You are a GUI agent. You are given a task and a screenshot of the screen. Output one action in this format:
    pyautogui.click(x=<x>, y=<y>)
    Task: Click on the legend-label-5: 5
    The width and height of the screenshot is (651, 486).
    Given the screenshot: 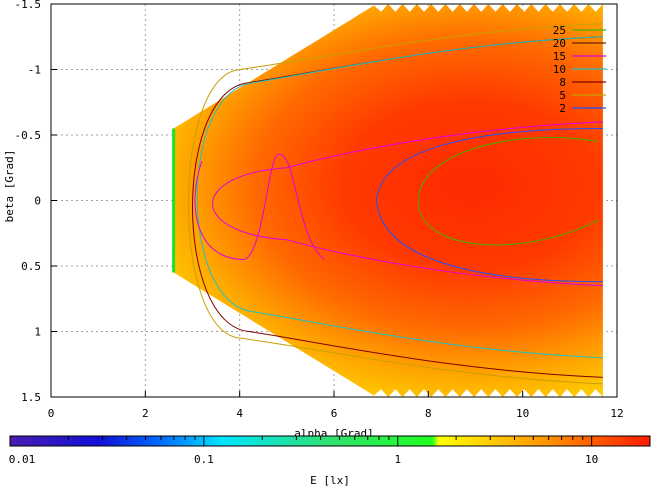 What is the action you would take?
    pyautogui.click(x=562, y=95)
    